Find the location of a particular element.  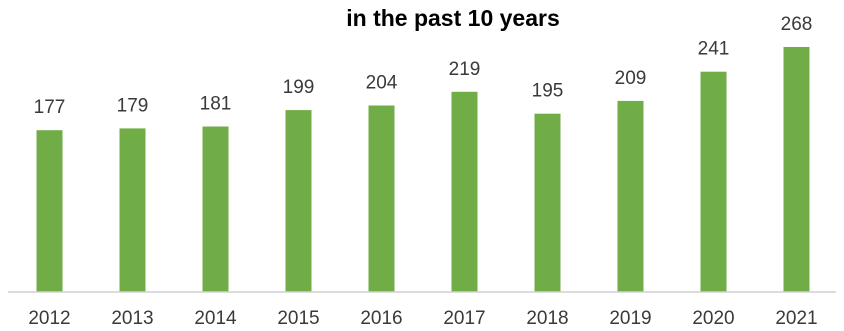

x-tick-label-2015: 2015 is located at coordinates (298, 318).